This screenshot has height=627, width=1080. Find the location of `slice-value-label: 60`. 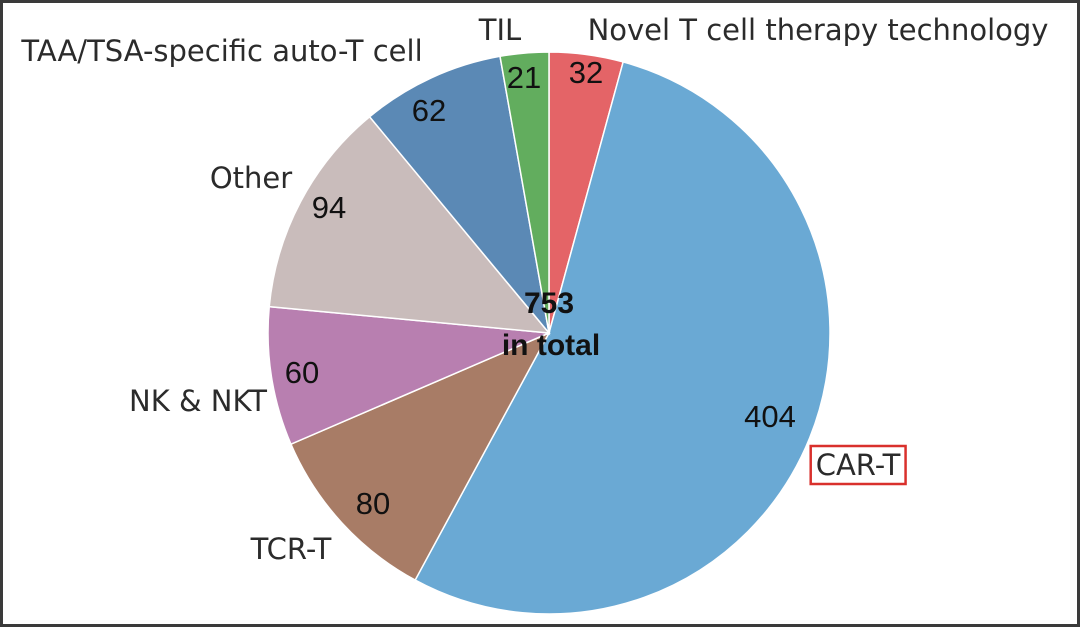

slice-value-label: 60 is located at coordinates (302, 372).